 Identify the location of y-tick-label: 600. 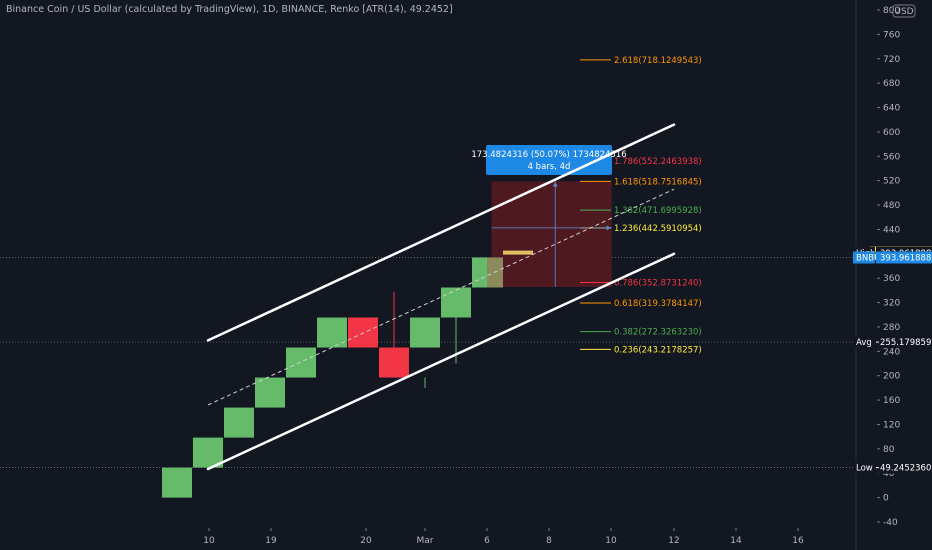
(891, 133).